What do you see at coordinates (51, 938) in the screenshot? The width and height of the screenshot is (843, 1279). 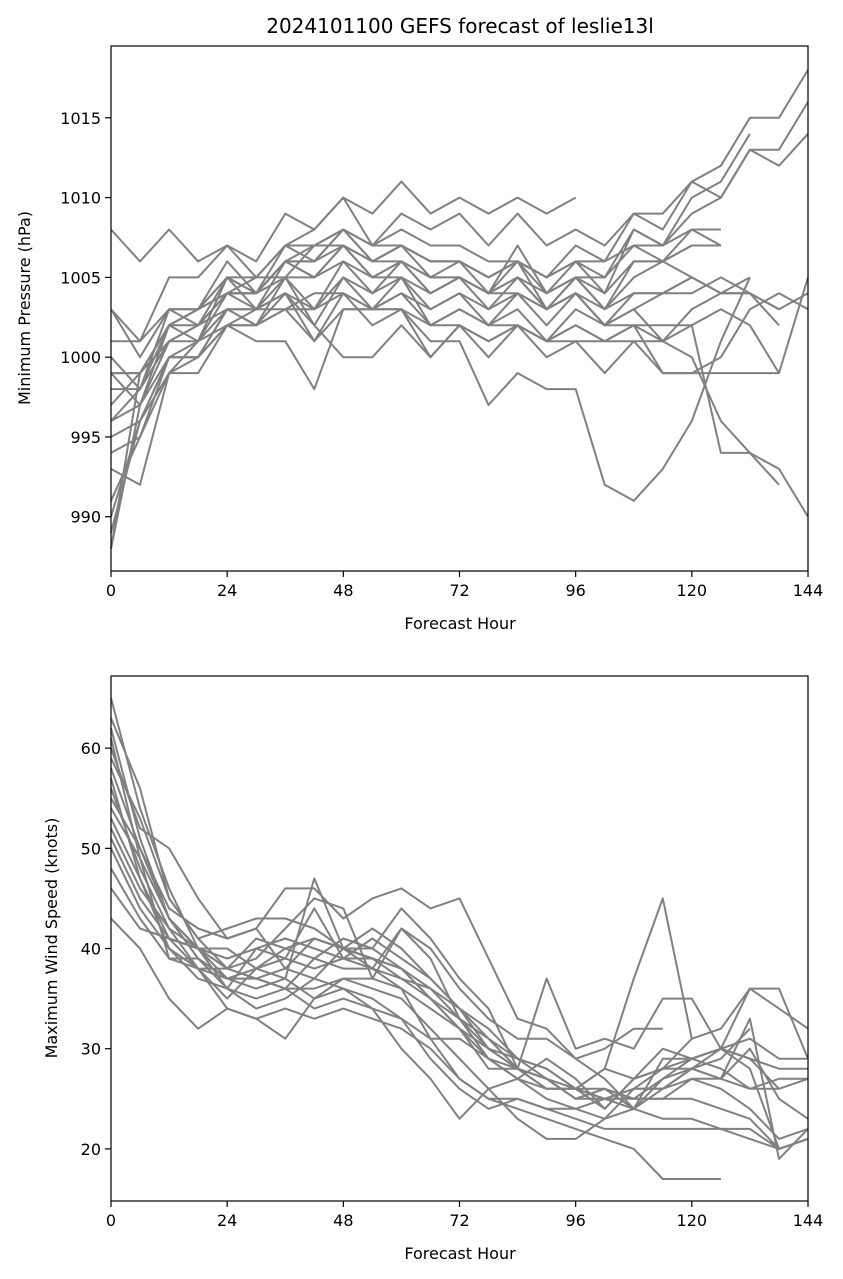 I see `wind-y-axis-label: Maximum Wind Speed (knots)` at bounding box center [51, 938].